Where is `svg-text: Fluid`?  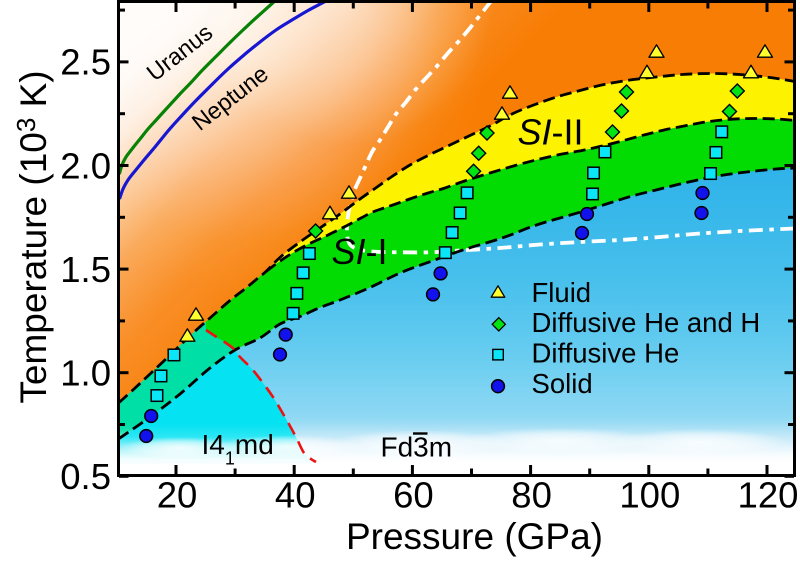
svg-text: Fluid is located at coordinates (562, 292).